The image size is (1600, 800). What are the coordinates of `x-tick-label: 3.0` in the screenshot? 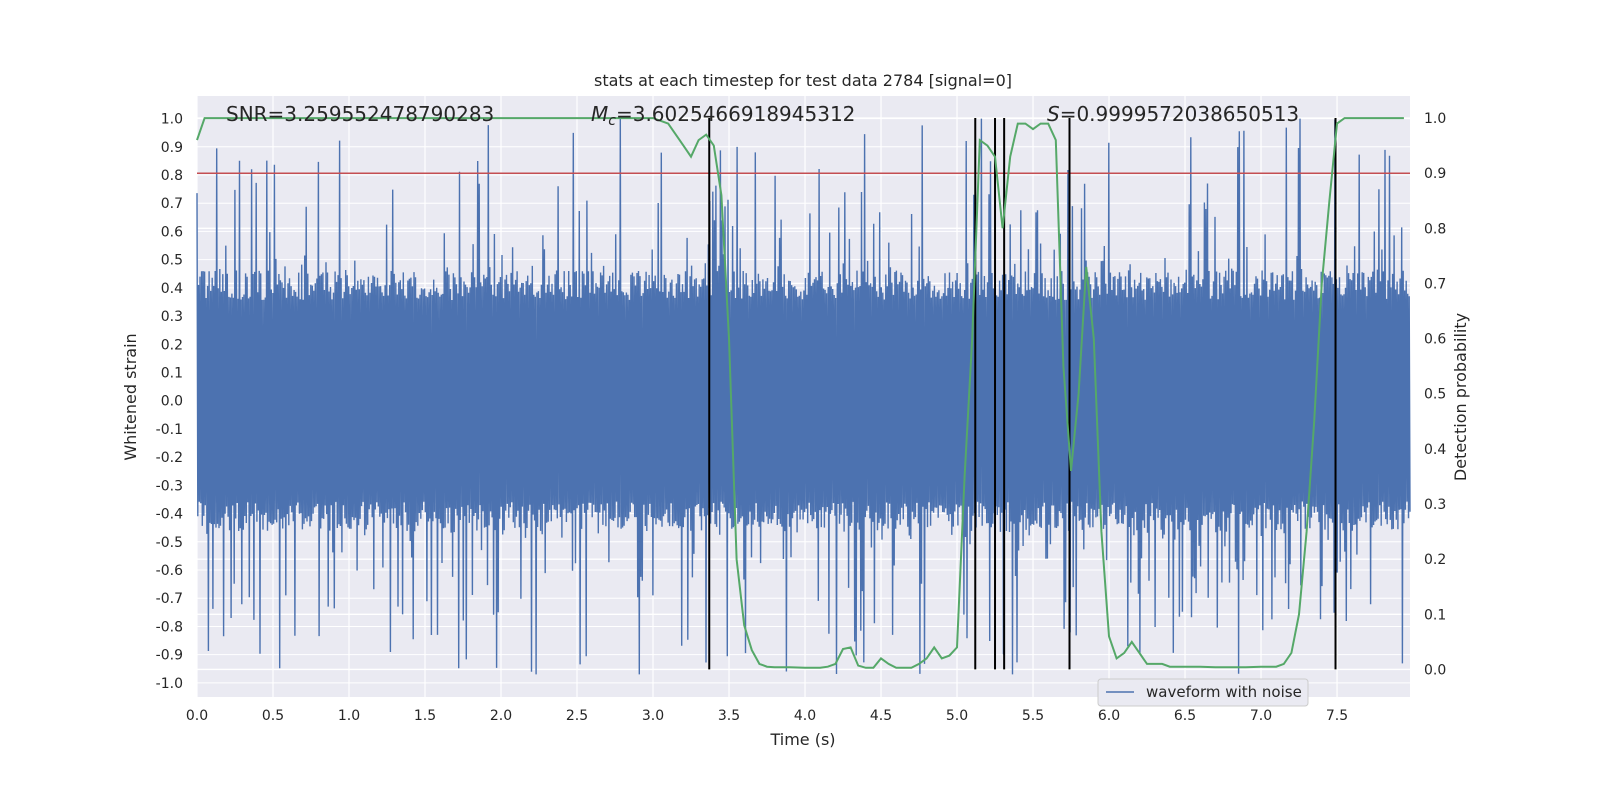 It's located at (653, 716).